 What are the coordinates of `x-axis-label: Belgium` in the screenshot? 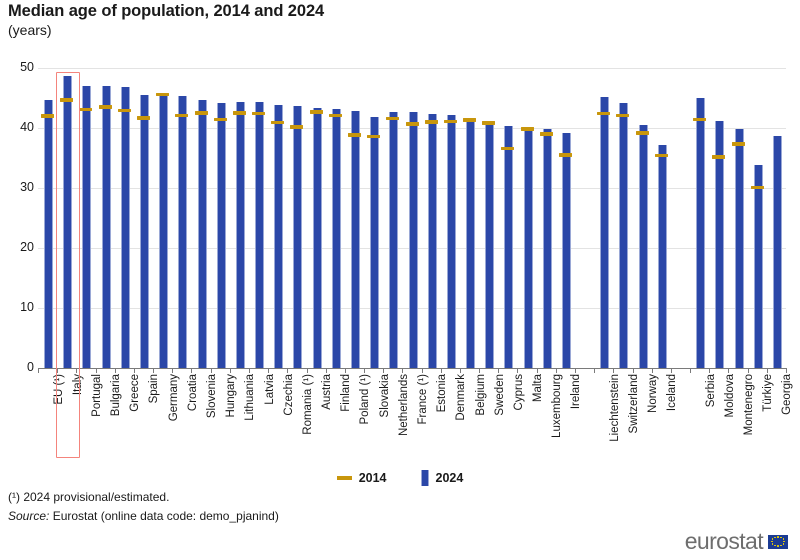 It's located at (480, 395).